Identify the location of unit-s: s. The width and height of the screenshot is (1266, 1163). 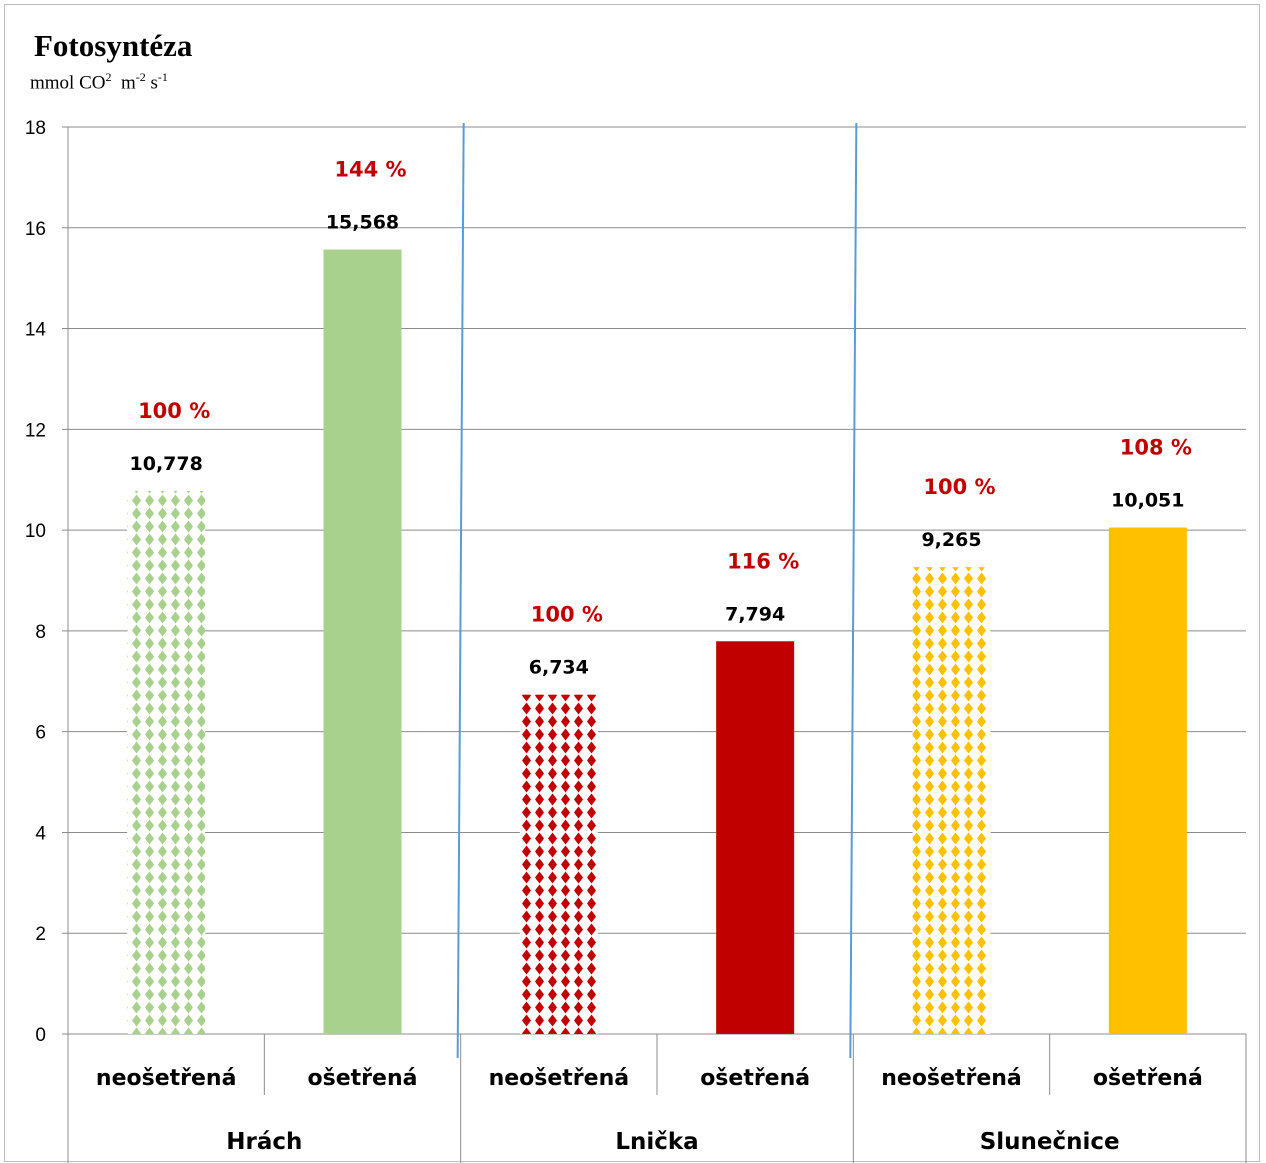
(154, 83).